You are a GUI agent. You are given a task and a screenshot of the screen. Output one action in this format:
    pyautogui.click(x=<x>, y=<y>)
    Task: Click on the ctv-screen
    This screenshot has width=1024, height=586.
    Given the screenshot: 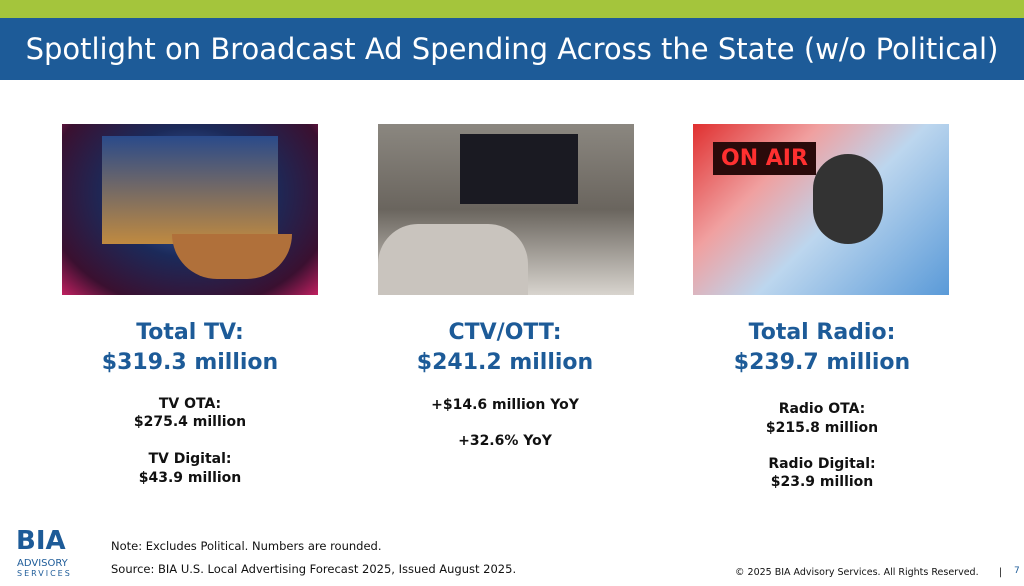 What is the action you would take?
    pyautogui.click(x=519, y=169)
    